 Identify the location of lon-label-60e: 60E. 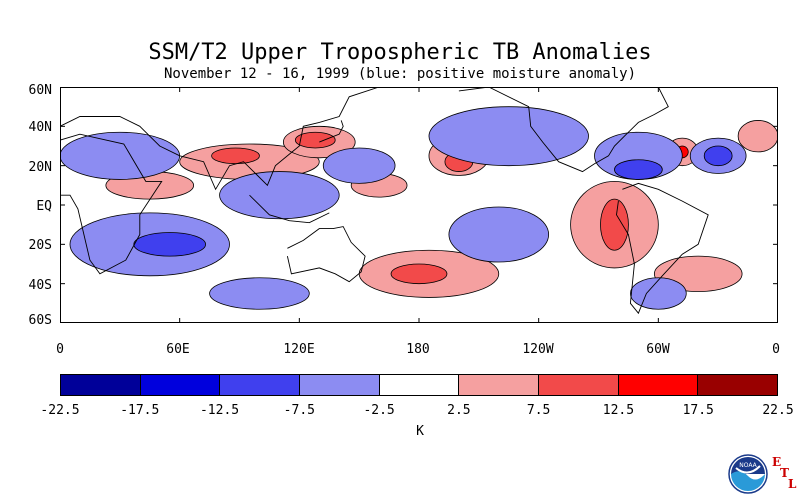
(178, 349).